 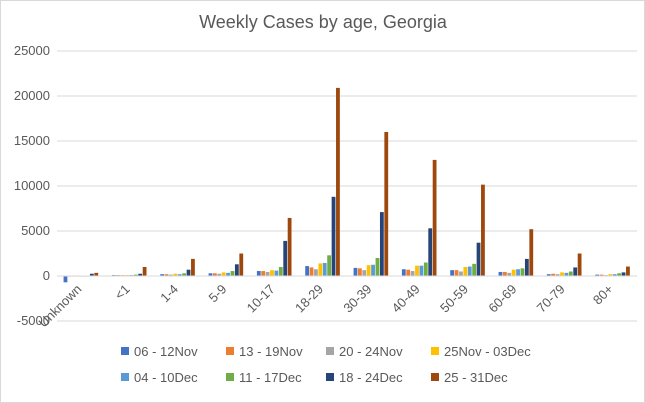 What do you see at coordinates (430, 252) in the screenshot?
I see `bar-4049-s7` at bounding box center [430, 252].